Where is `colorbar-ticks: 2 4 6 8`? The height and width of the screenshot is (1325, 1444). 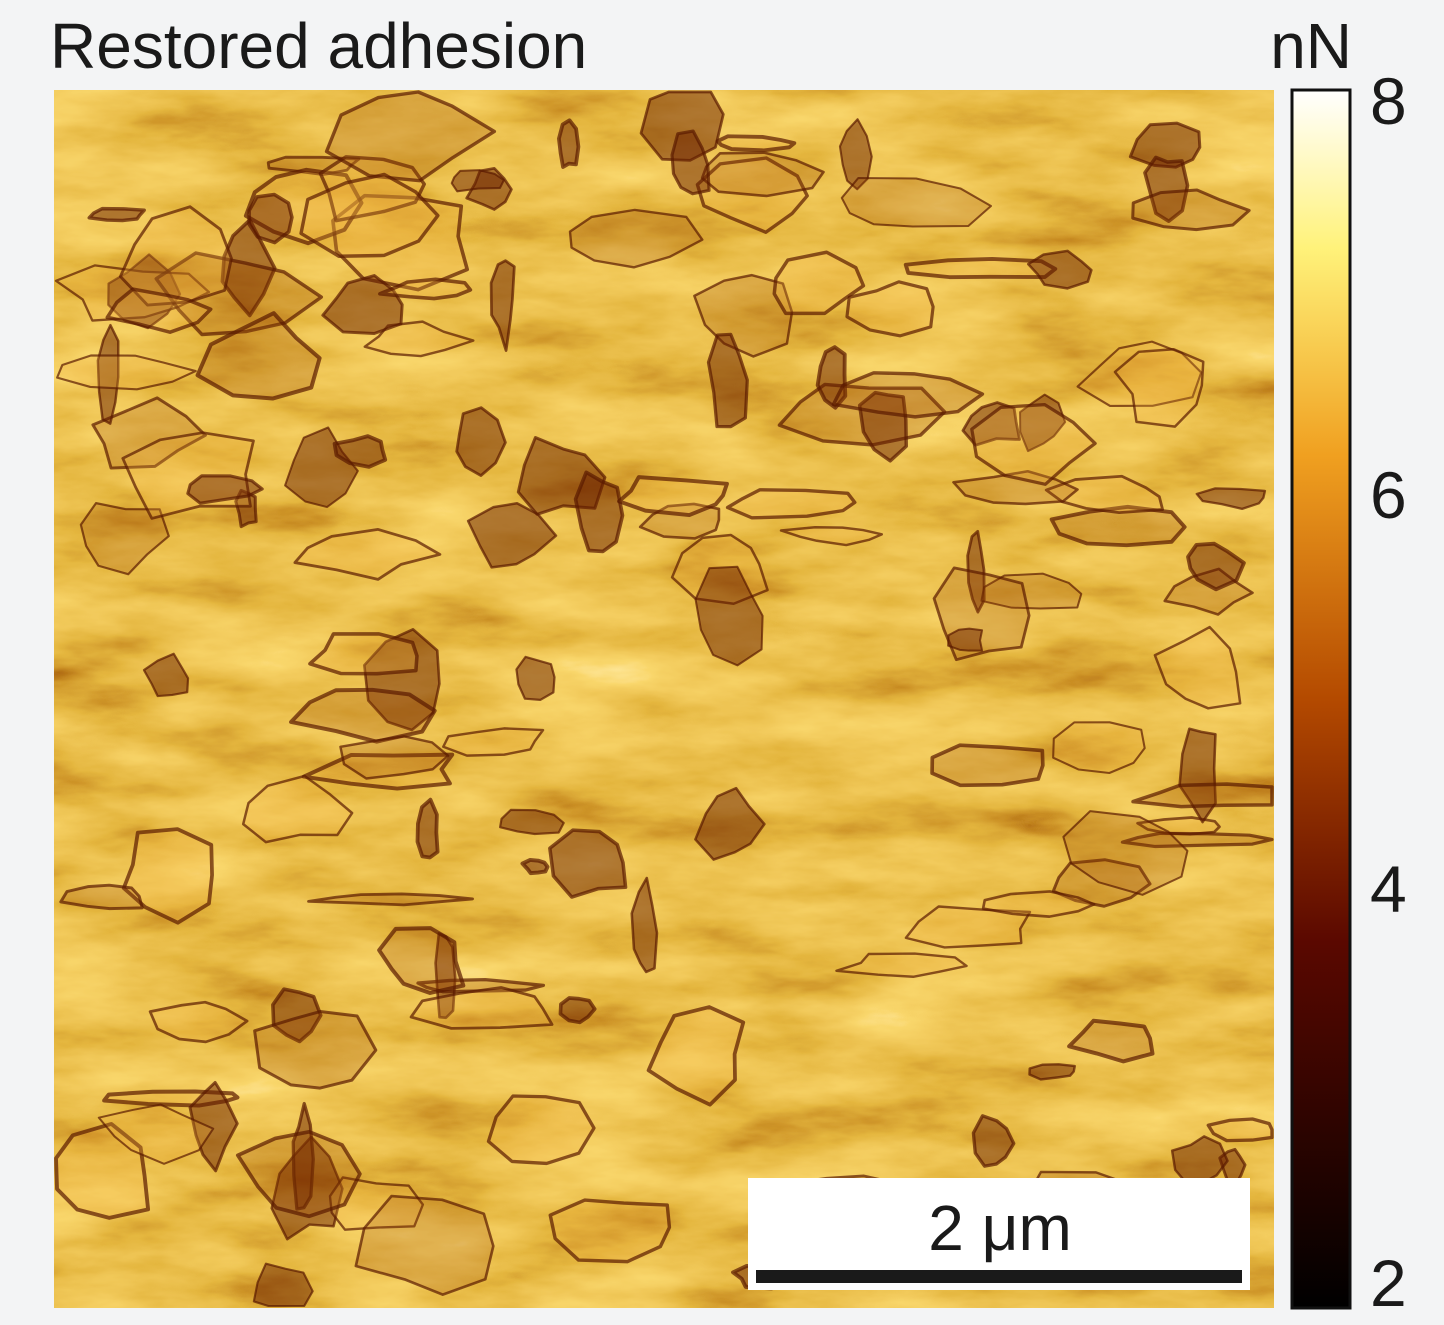 colorbar-ticks: 2 4 6 8 is located at coordinates (1388, 692).